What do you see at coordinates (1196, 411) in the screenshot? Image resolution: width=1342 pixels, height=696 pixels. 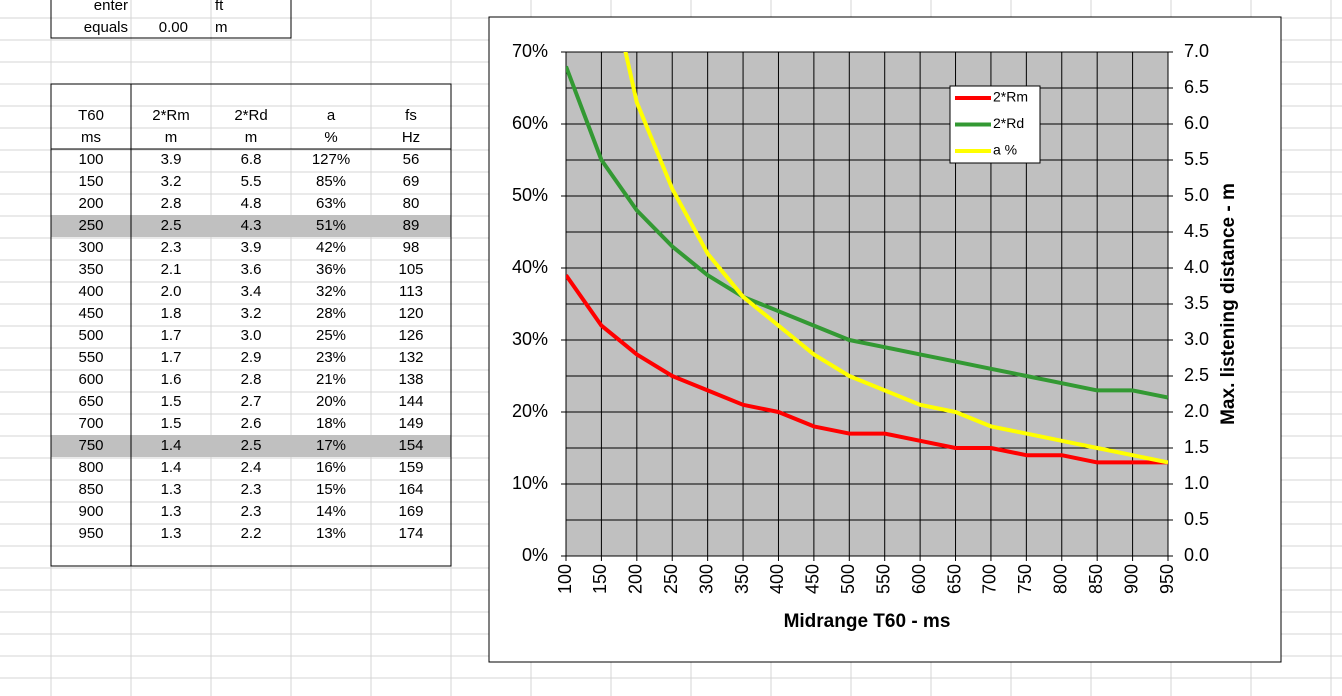 I see `y2-tick-label: 2.0` at bounding box center [1196, 411].